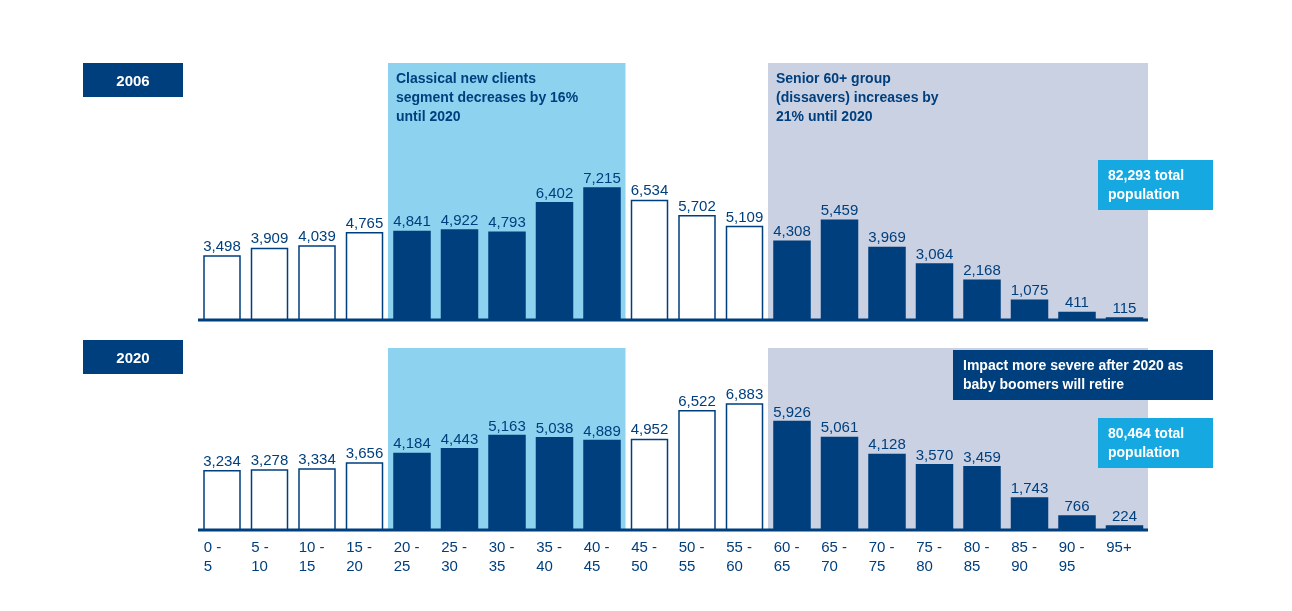 This screenshot has width=1292, height=611. I want to click on chart-title: 2020, so click(133, 357).